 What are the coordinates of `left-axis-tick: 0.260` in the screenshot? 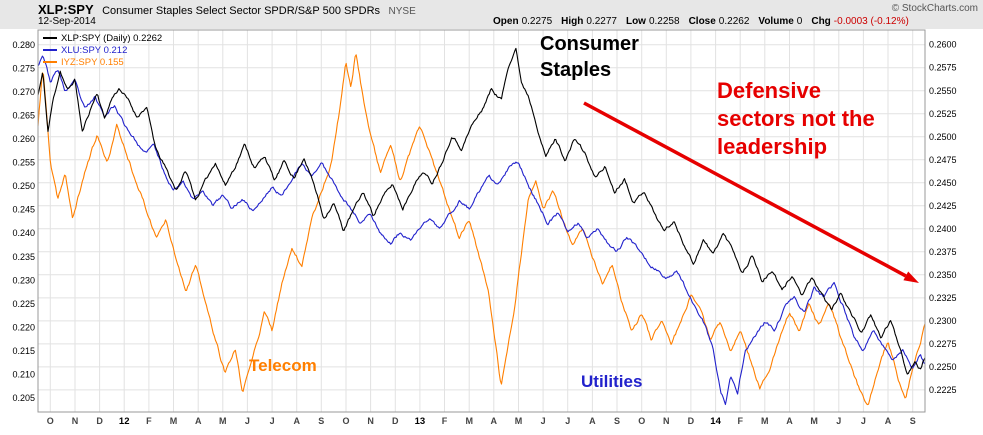 It's located at (23, 139).